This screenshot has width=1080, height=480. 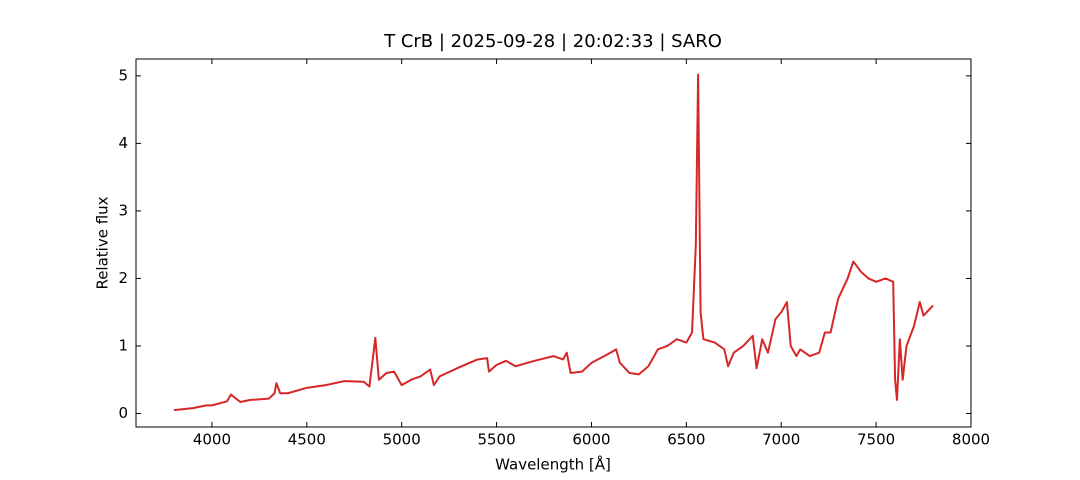 I want to click on y-tick-label: 2, so click(x=123, y=278).